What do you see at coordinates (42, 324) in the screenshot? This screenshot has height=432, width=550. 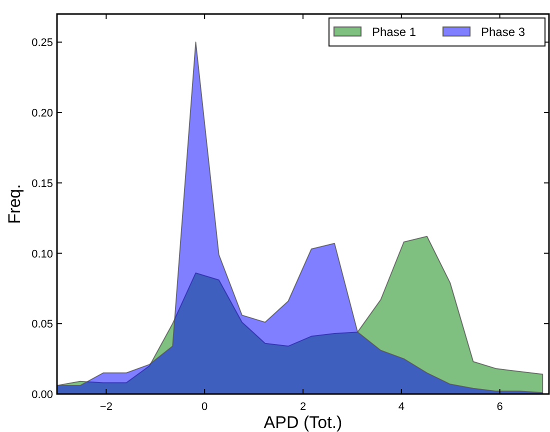 I see `y-tick-label: 0.05` at bounding box center [42, 324].